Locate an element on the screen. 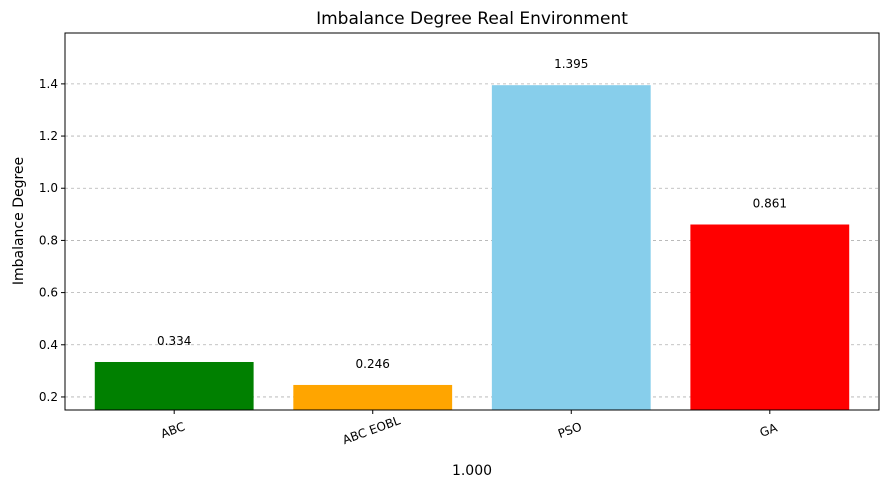  y-tick-label: 0.2 is located at coordinates (48, 397).